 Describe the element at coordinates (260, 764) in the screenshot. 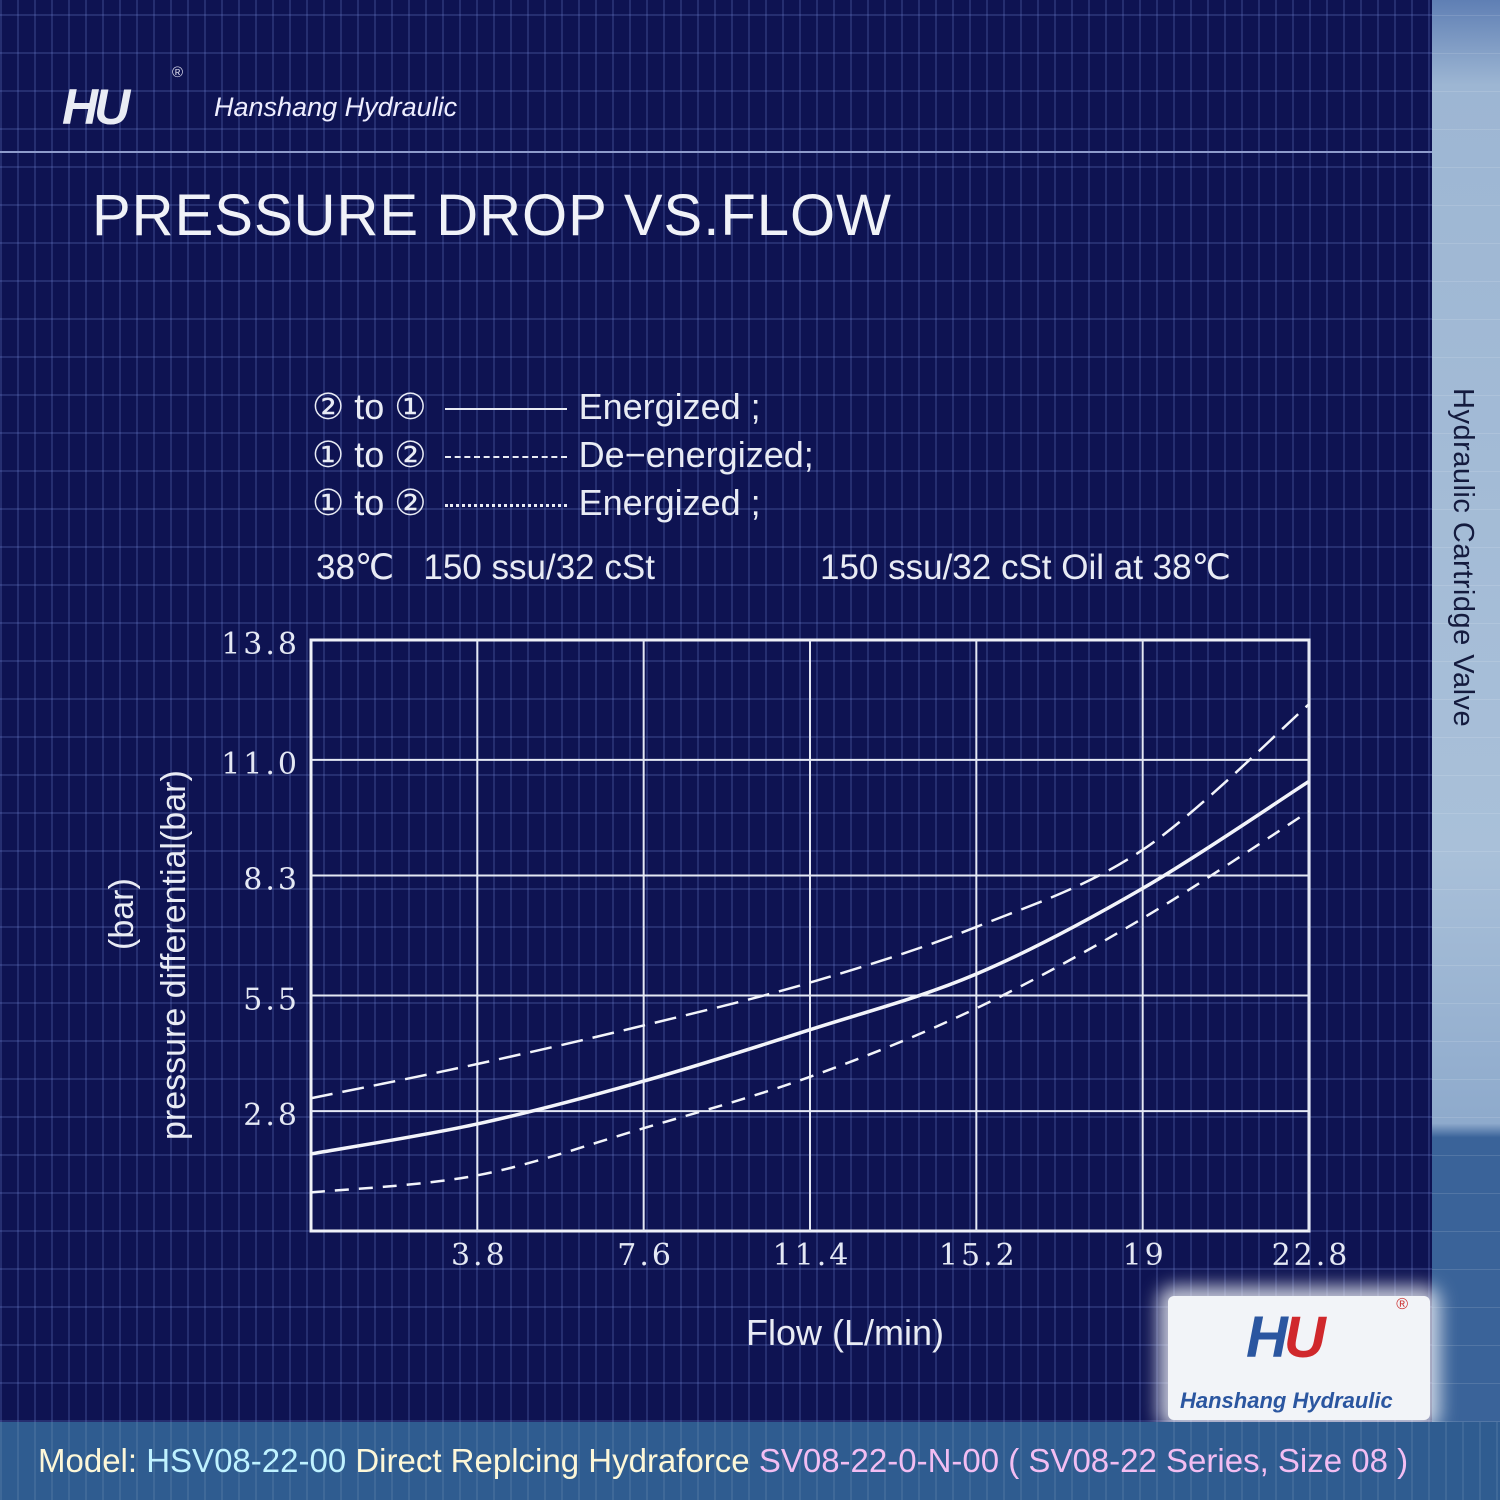

I see `y-tick-label: 11.0` at that location.